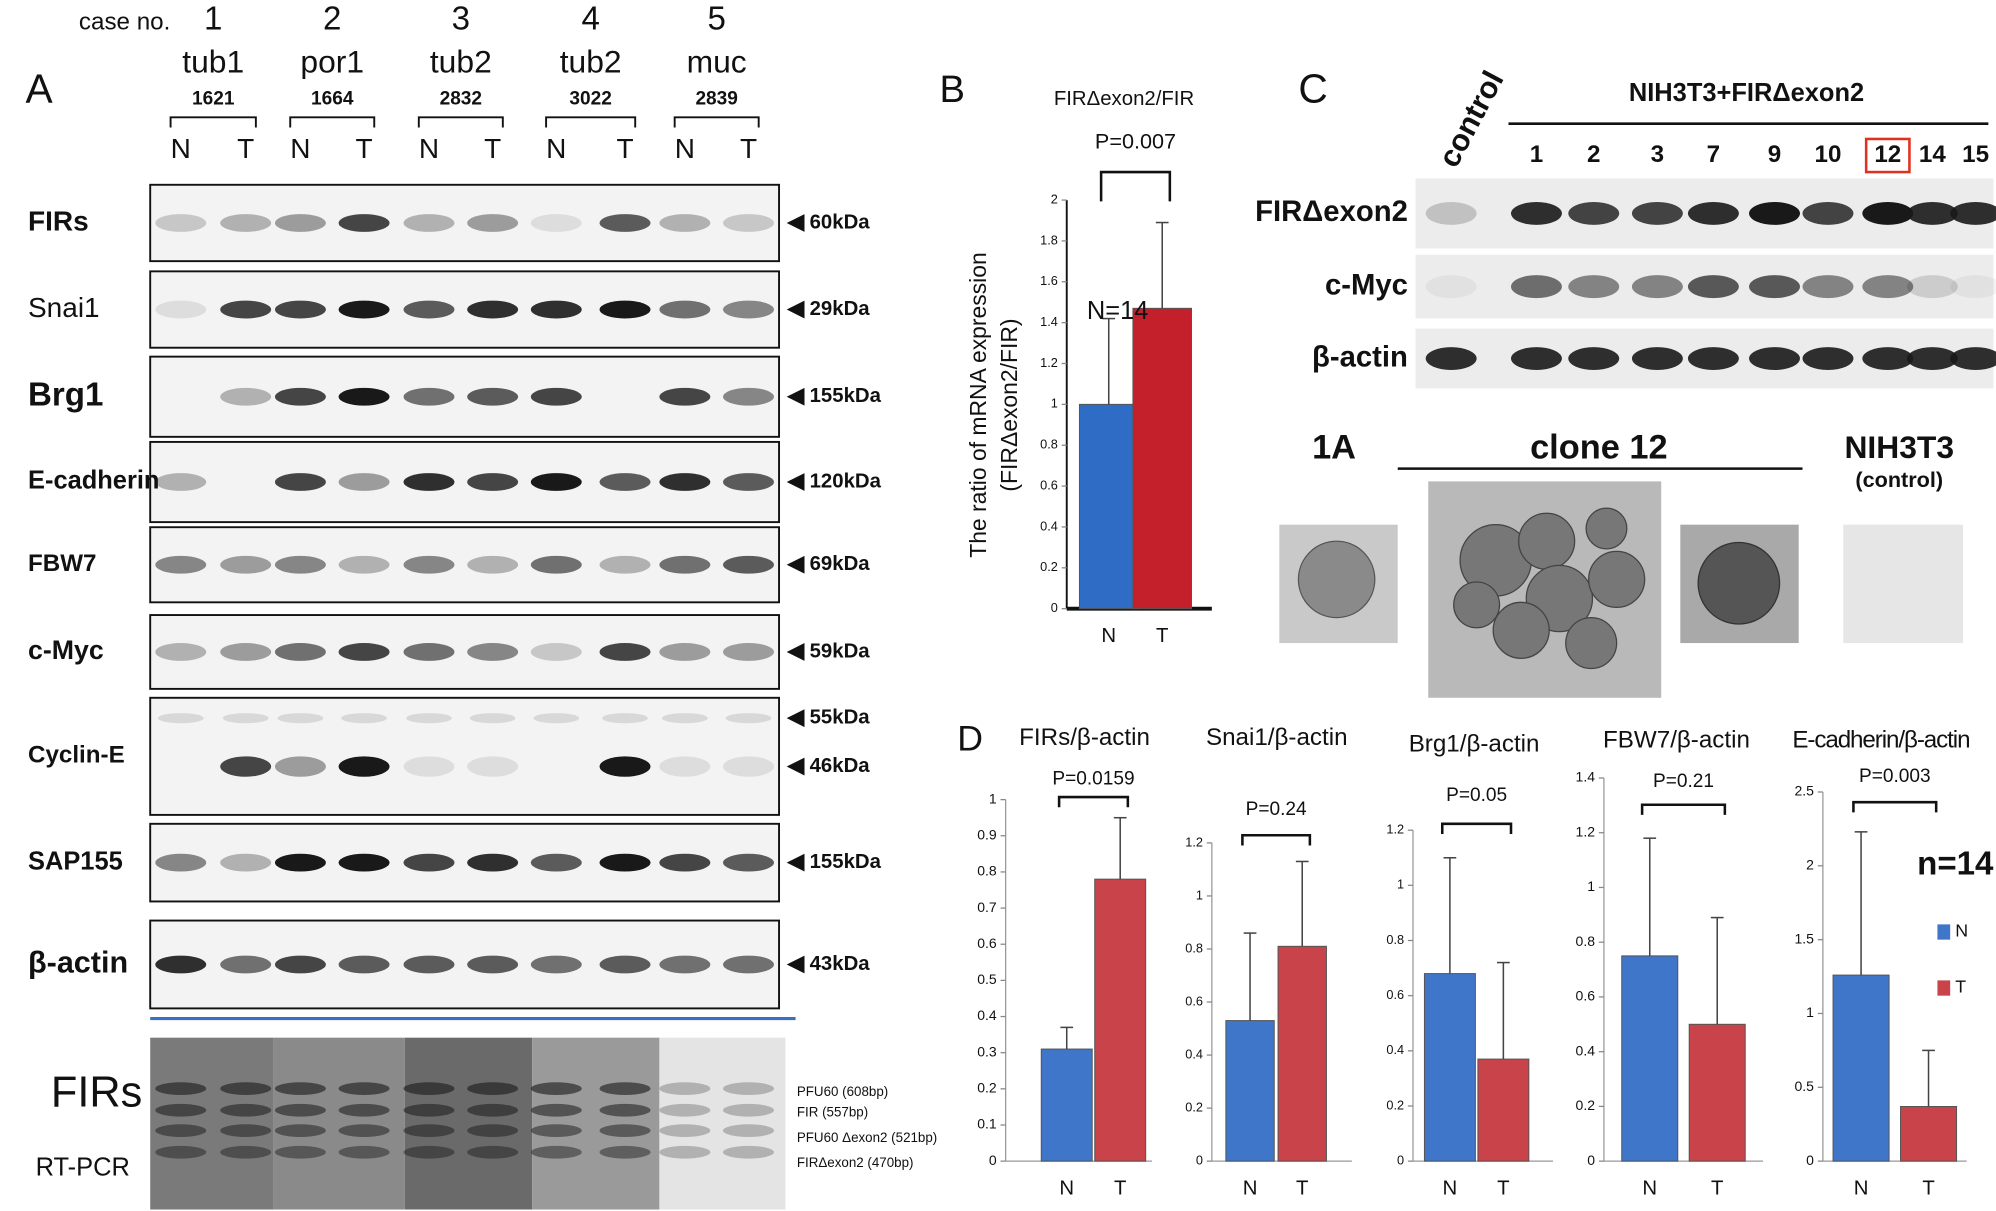 The height and width of the screenshot is (1211, 1996). Describe the element at coordinates (213, 18) in the screenshot. I see `case-number: 1` at that location.